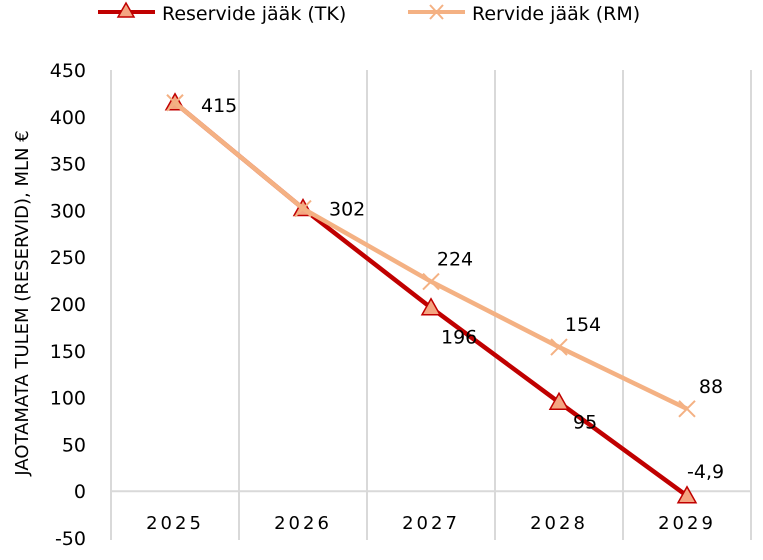  I want to click on x-tick-label: 2029, so click(687, 523).